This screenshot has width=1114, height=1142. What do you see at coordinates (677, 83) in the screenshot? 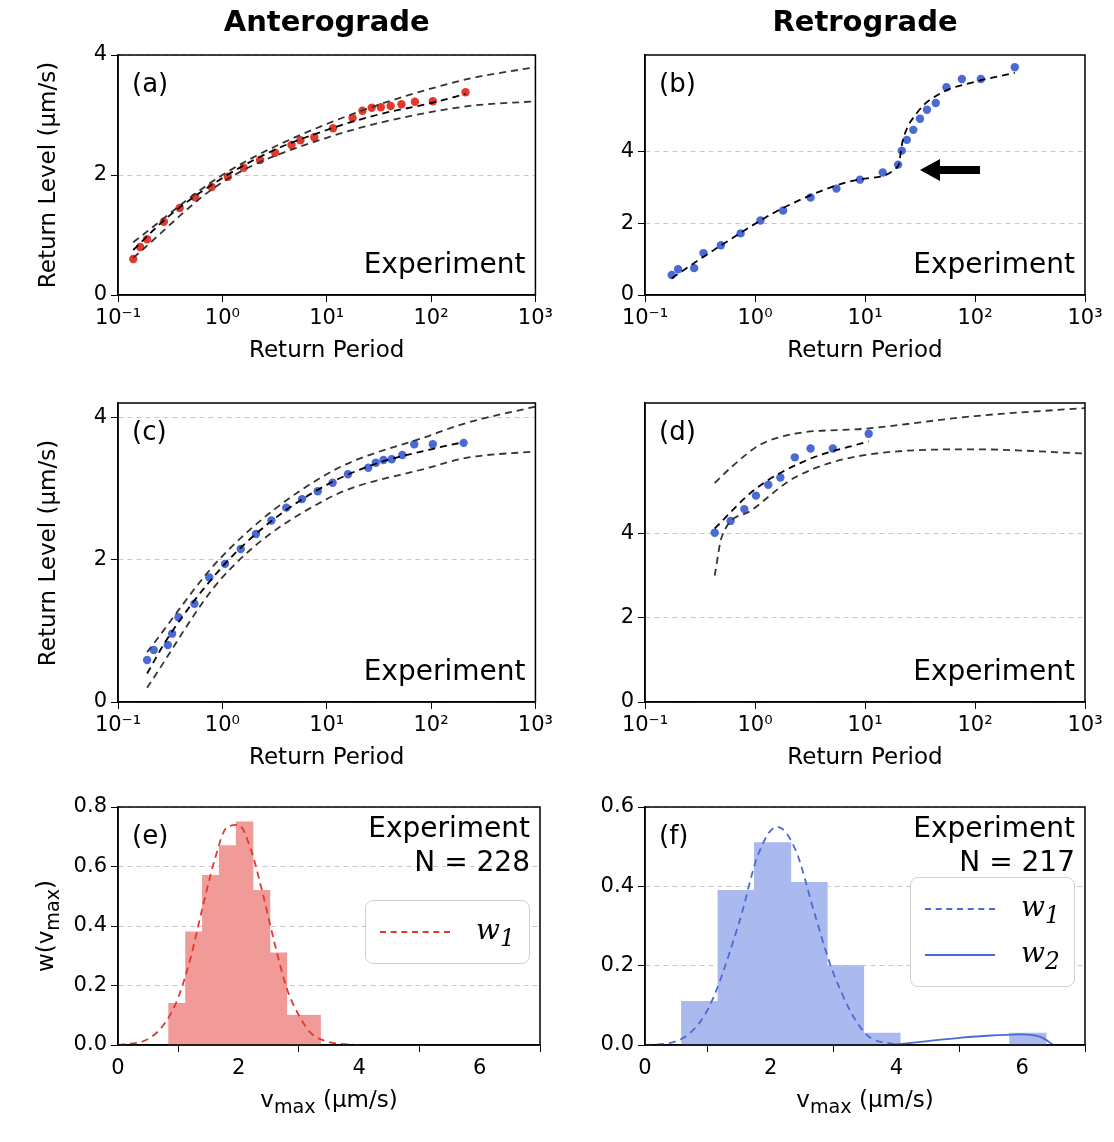
I see `annotation: (b)` at bounding box center [677, 83].